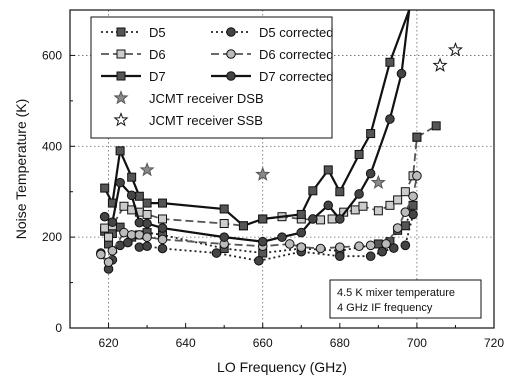 The height and width of the screenshot is (379, 507). What do you see at coordinates (58, 172) in the screenshot?
I see `y-axis-ticks: 0 200 400 600` at bounding box center [58, 172].